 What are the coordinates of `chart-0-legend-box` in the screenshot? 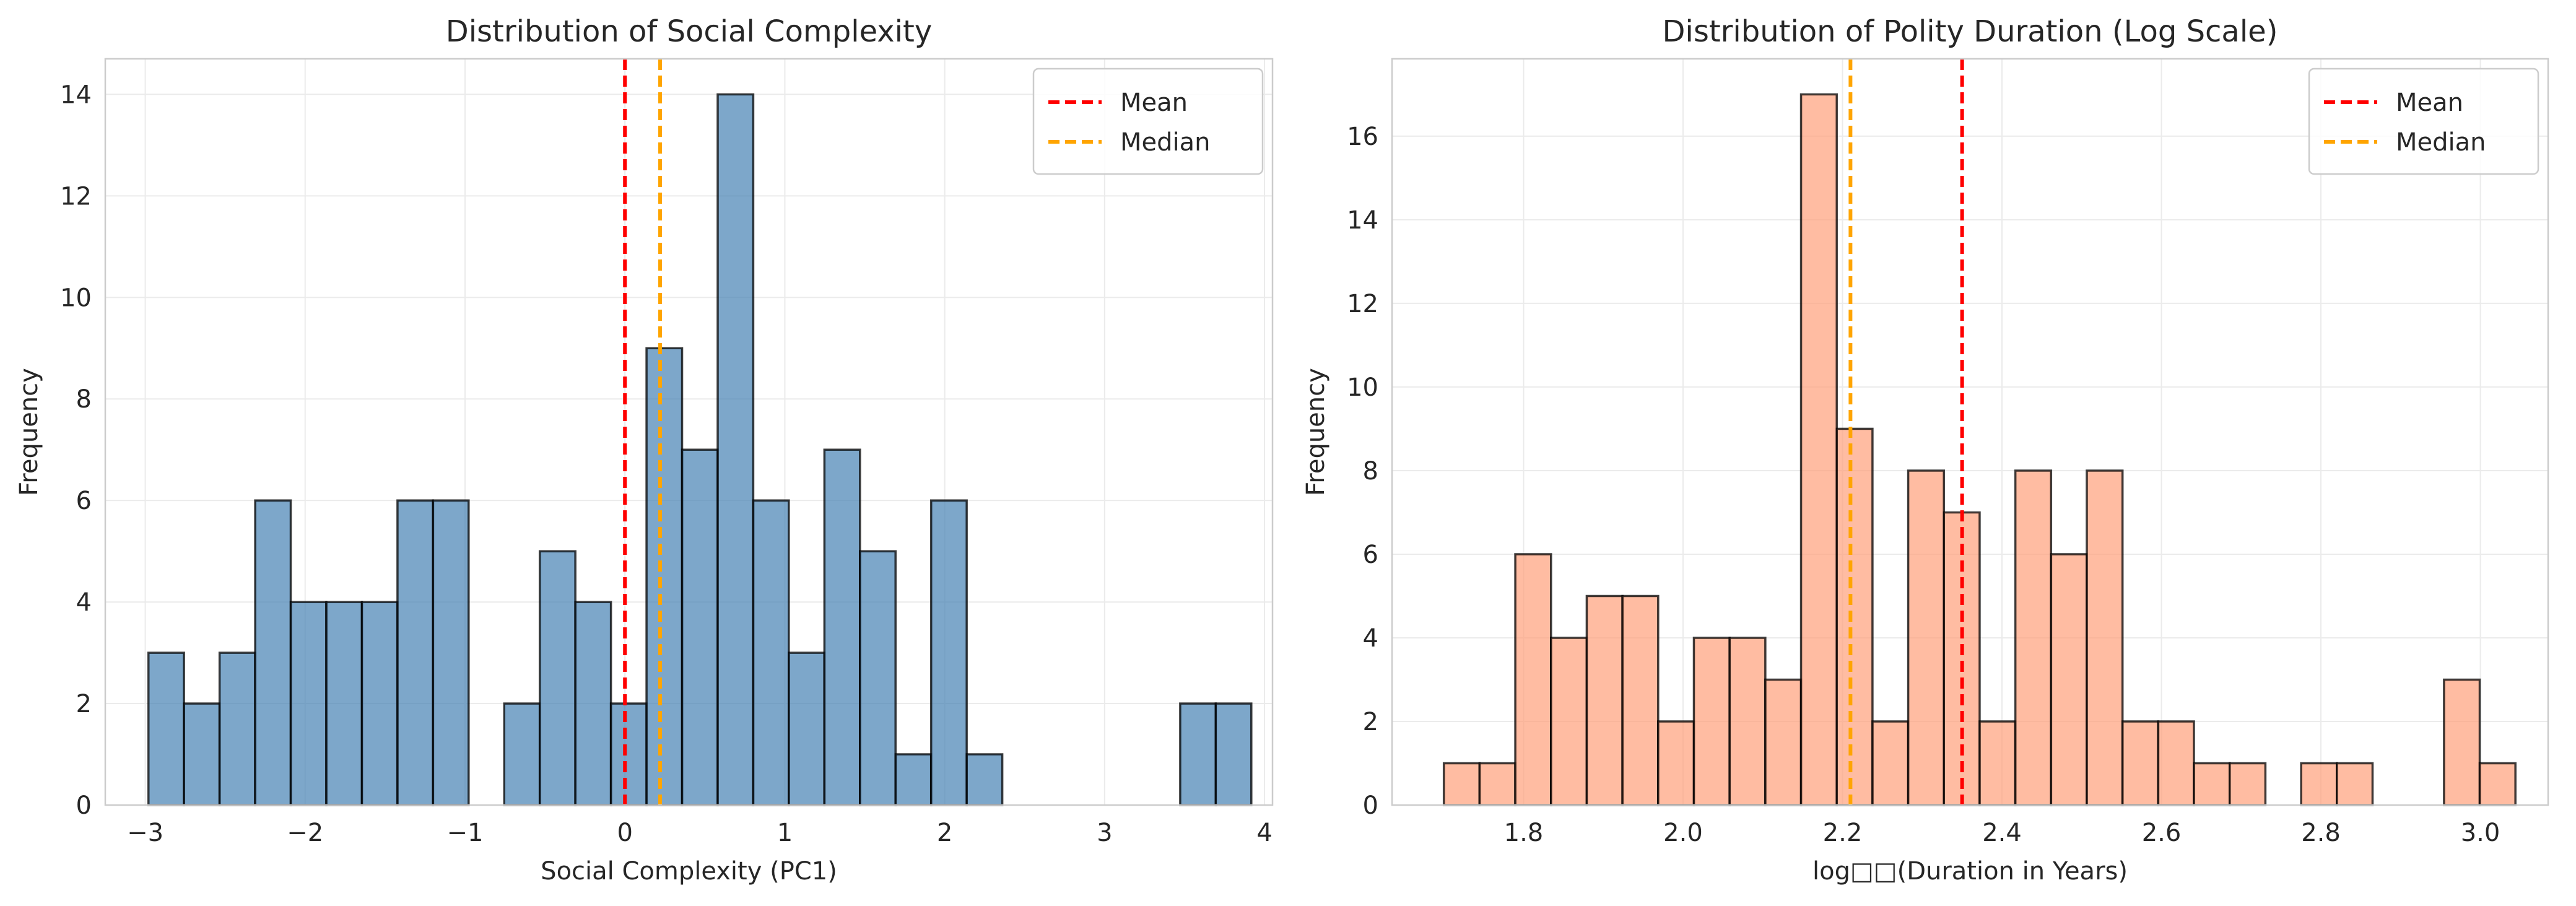 It's located at (1148, 121).